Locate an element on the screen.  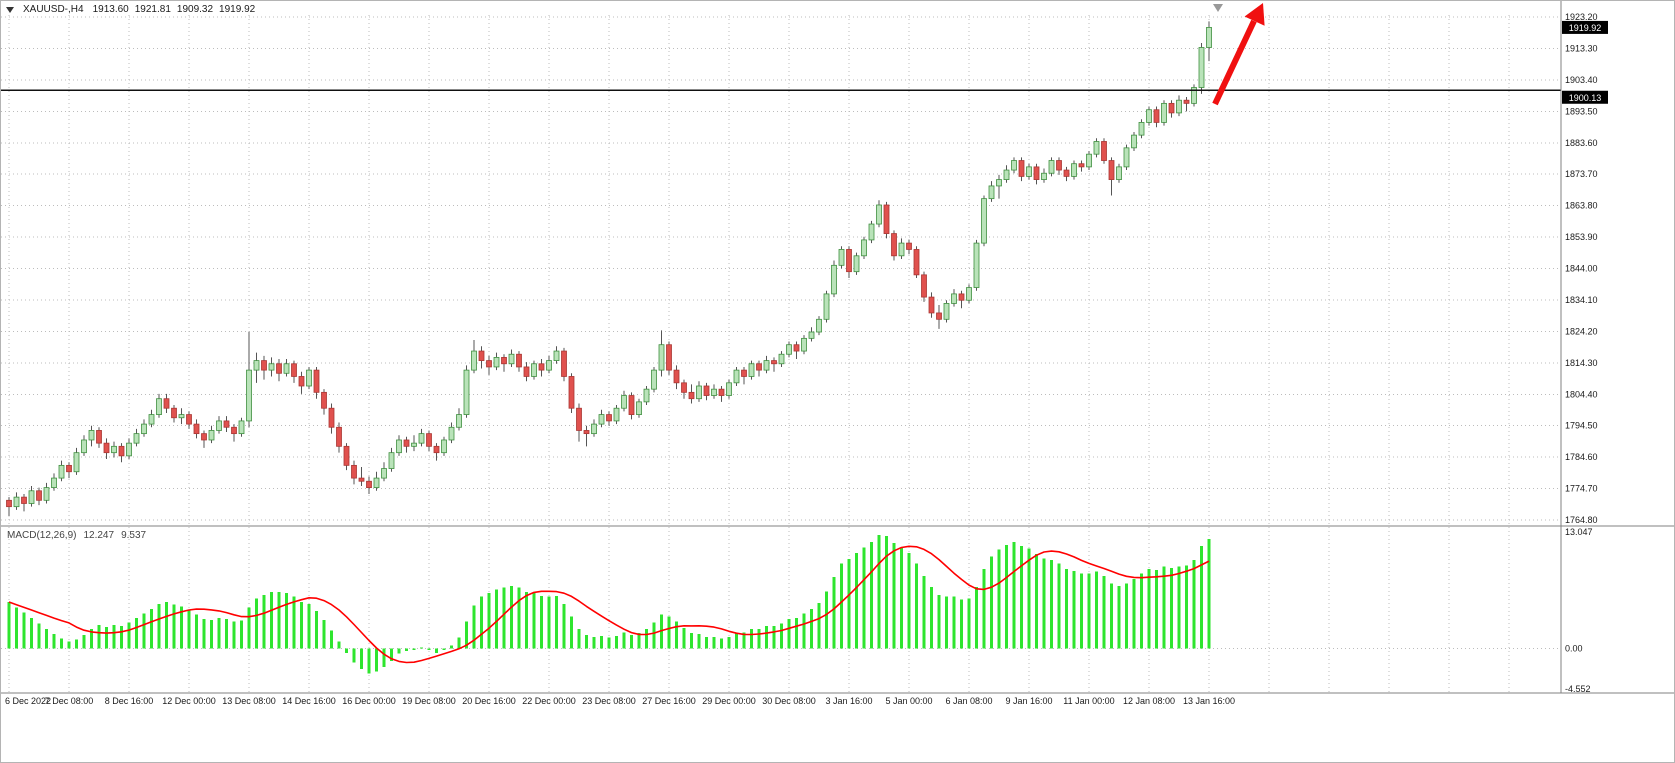
macd-histogram is located at coordinates (609, 604).